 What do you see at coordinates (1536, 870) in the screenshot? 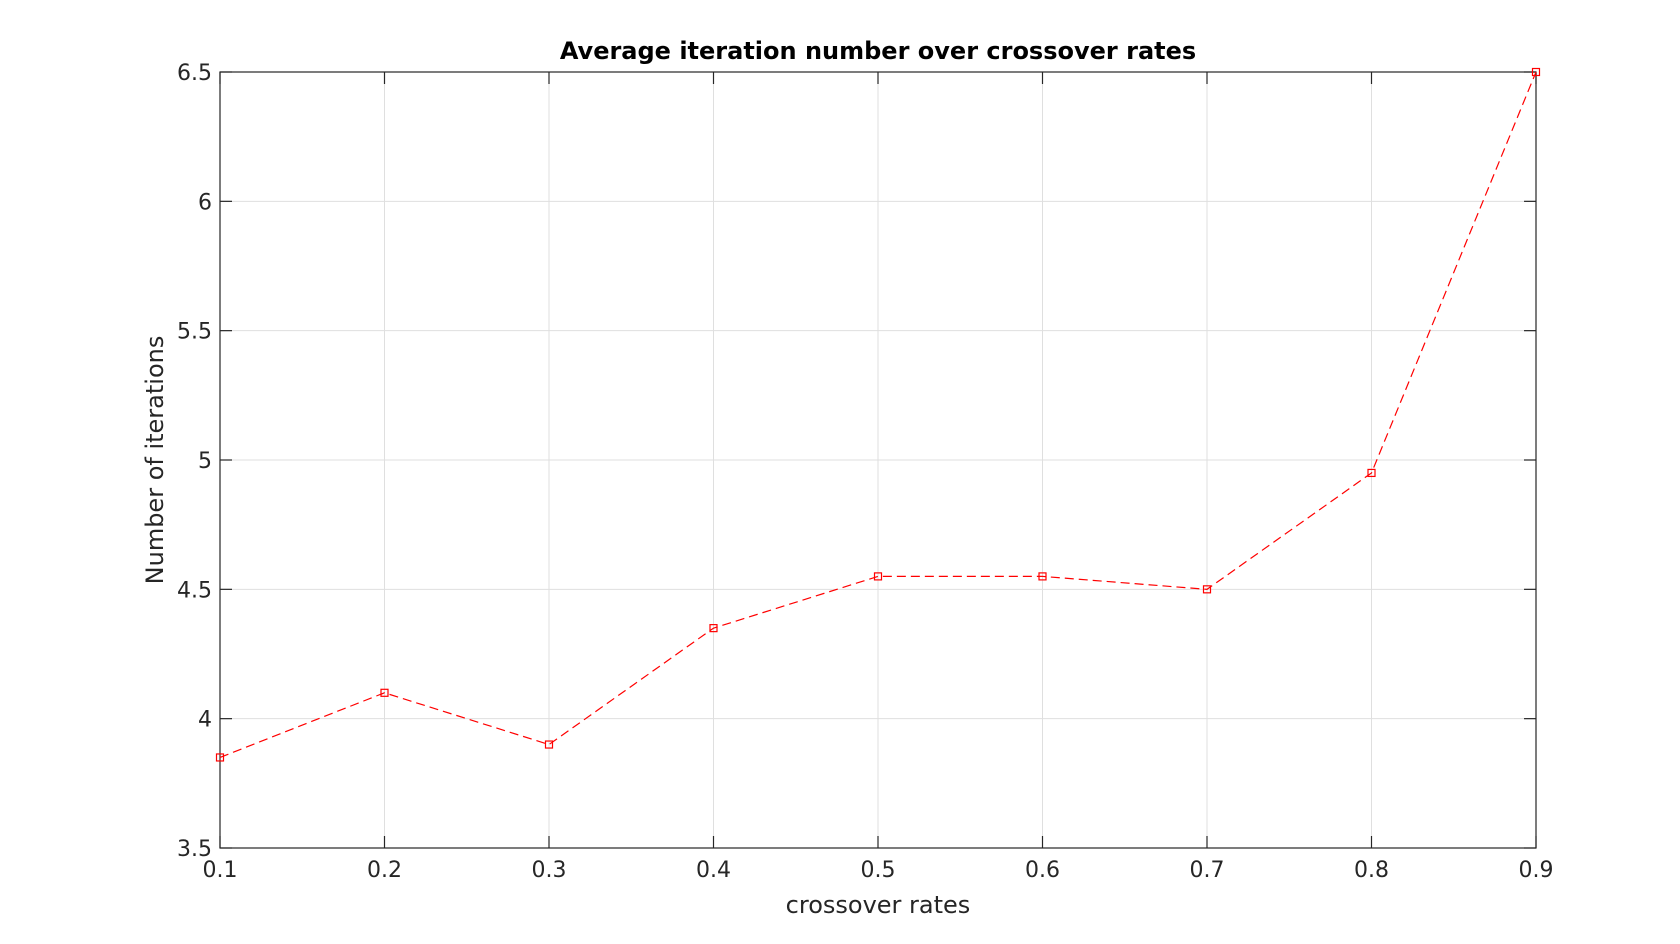
I see `x-tick-label: 0.9` at bounding box center [1536, 870].